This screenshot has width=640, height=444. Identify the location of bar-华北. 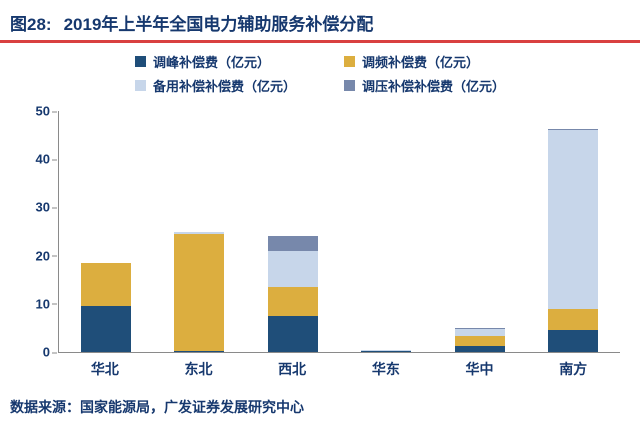
(106, 231).